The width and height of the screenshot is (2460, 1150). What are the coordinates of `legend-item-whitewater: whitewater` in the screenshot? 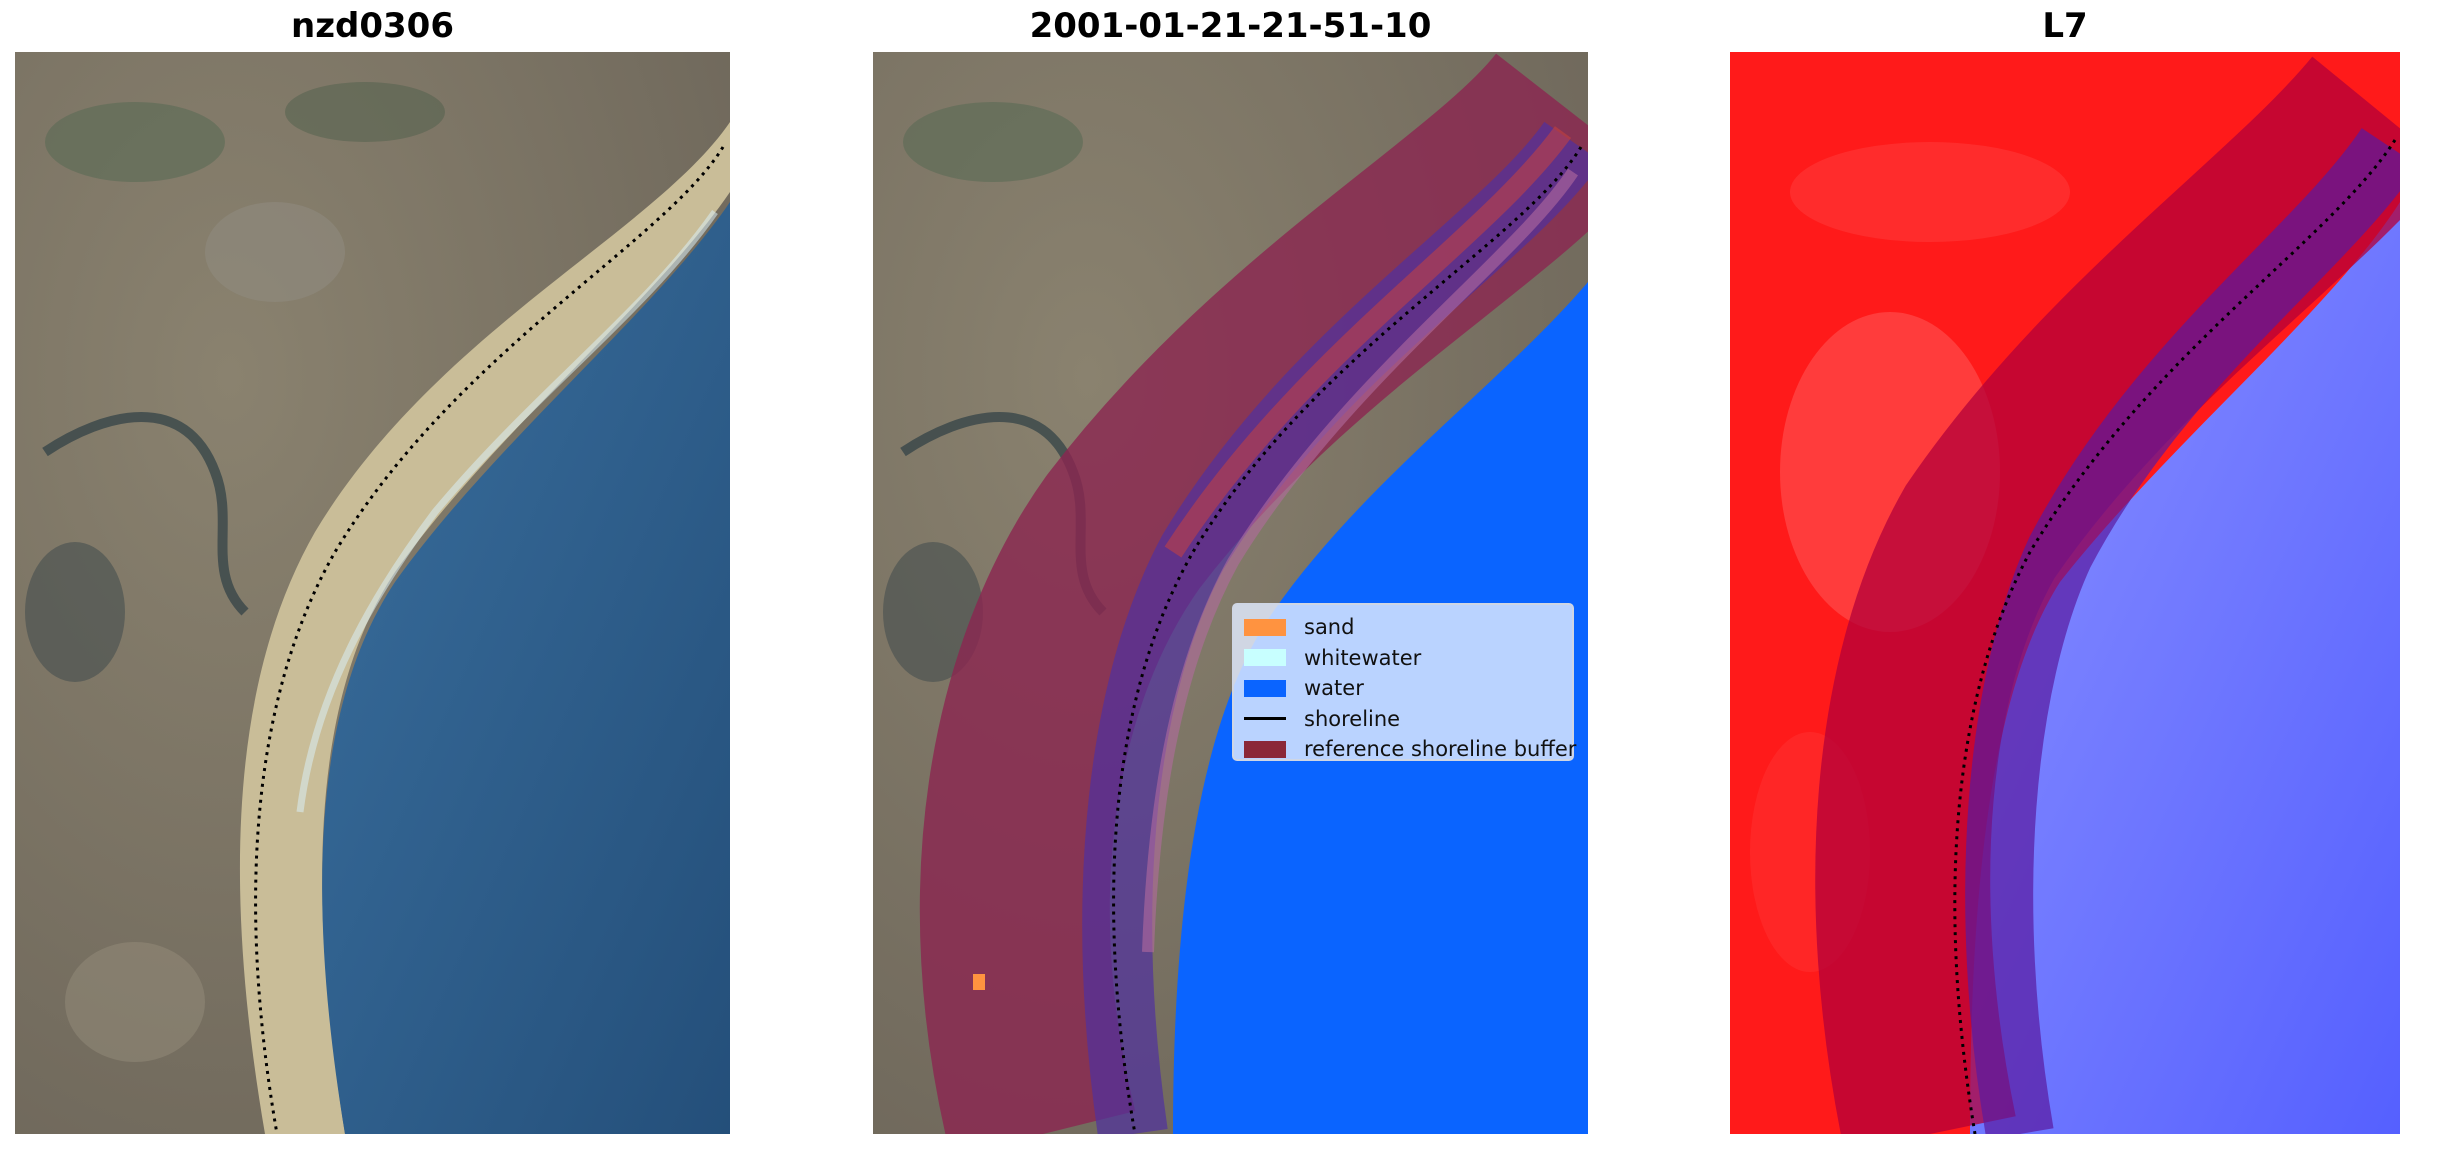 It's located at (1403, 658).